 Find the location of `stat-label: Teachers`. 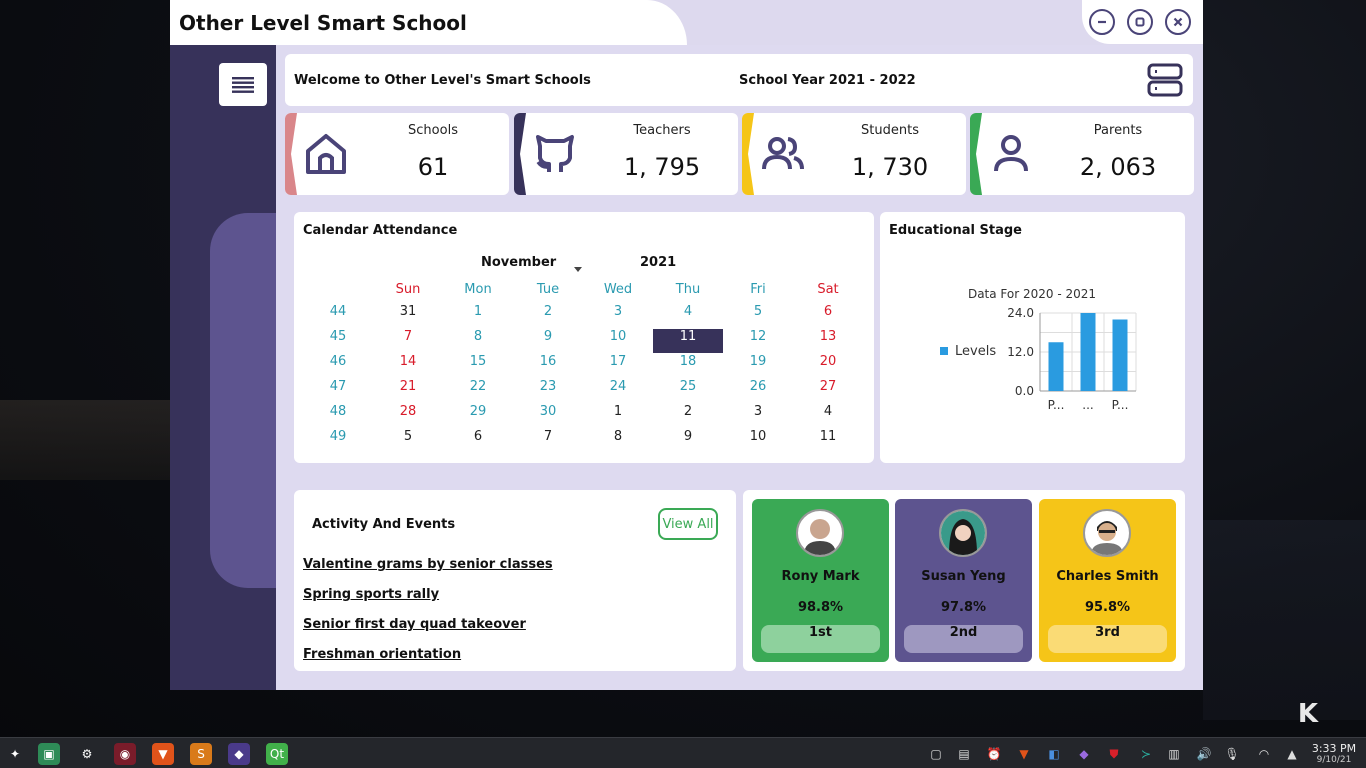

stat-label: Teachers is located at coordinates (662, 130).